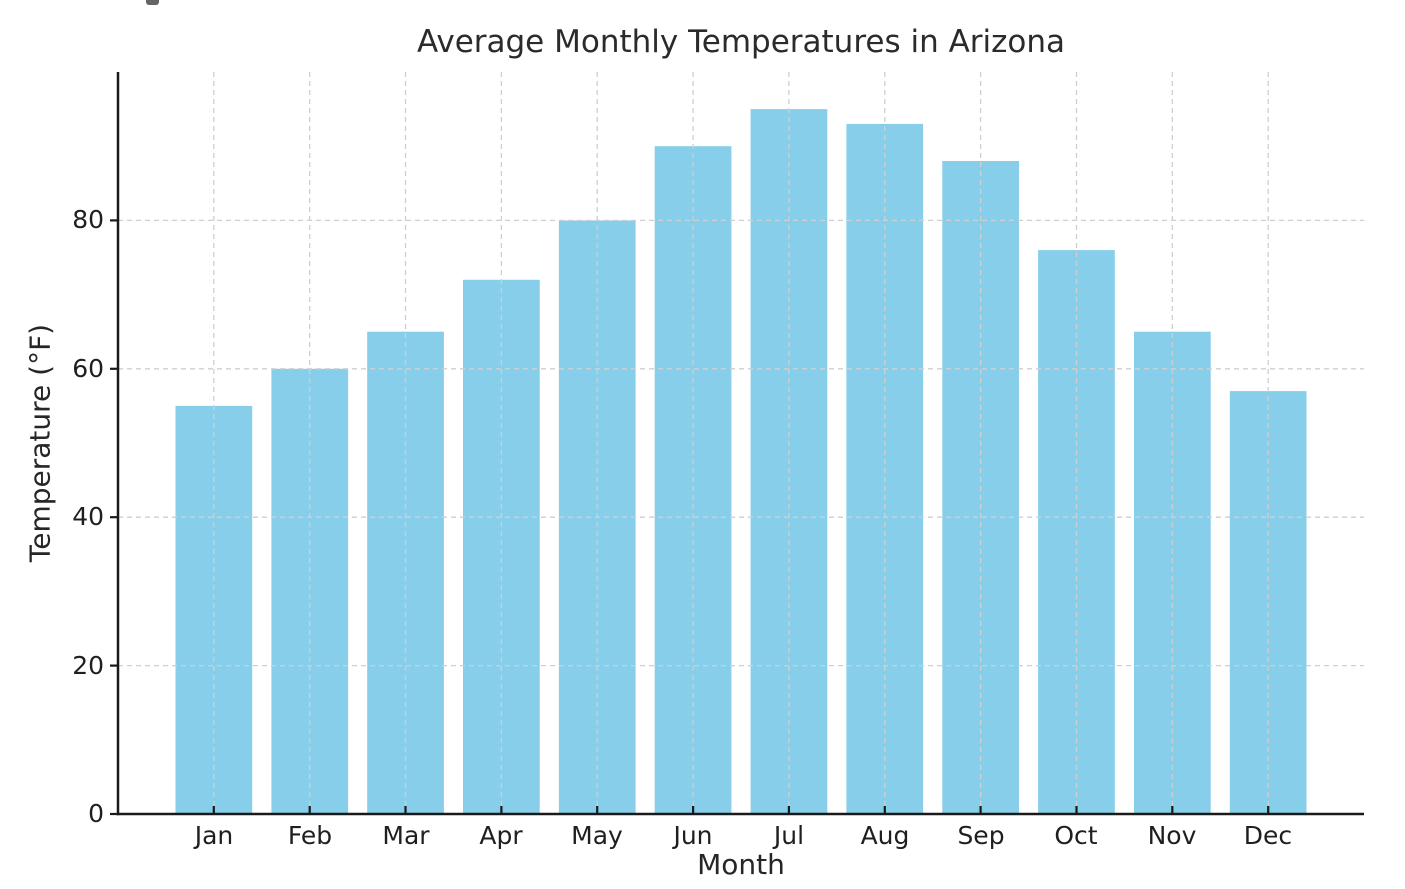  What do you see at coordinates (741, 42) in the screenshot?
I see `chart-title: Average Monthly Temperatures in Arizona` at bounding box center [741, 42].